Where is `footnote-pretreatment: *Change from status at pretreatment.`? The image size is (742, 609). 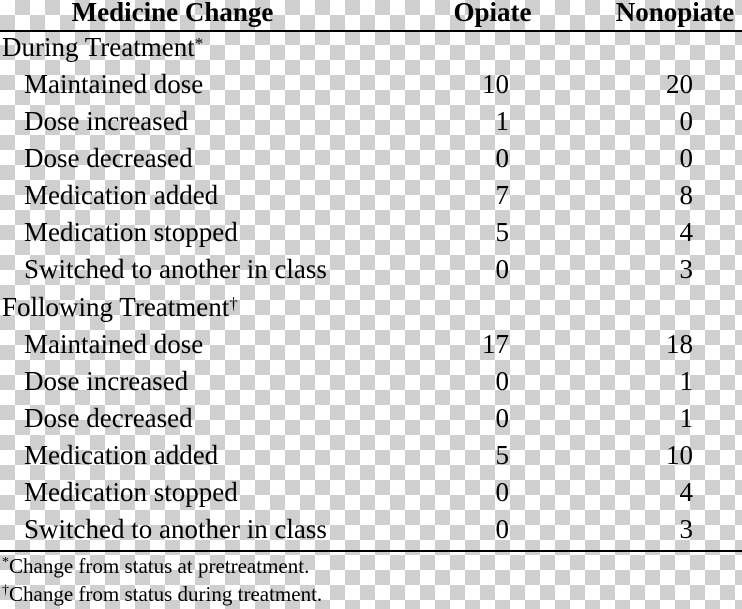 footnote-pretreatment: *Change from status at pretreatment. is located at coordinates (155, 566).